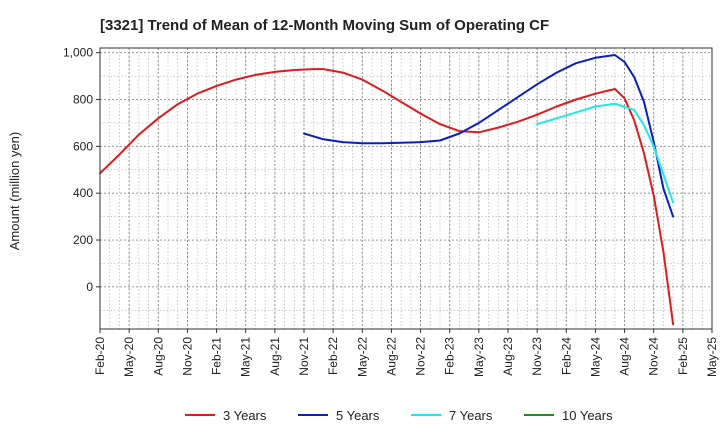  I want to click on legend-label: 5 Years, so click(358, 415).